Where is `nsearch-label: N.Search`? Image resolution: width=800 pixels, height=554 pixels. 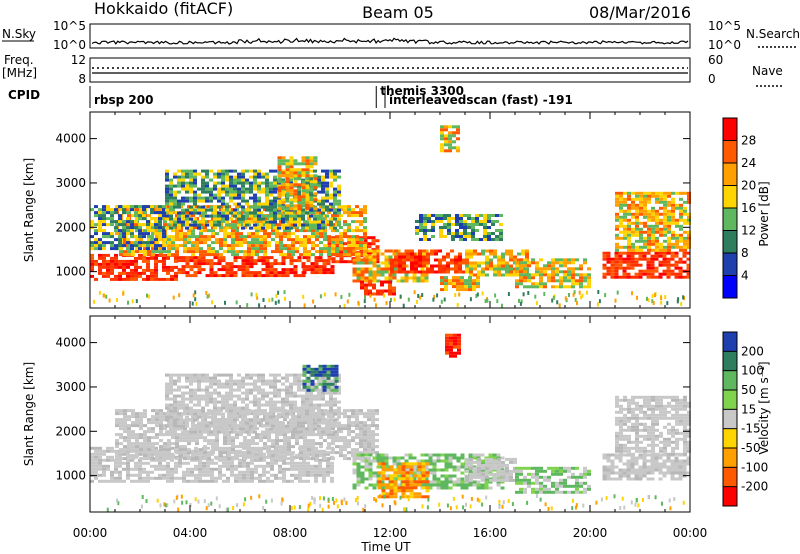 nsearch-label: N.Search is located at coordinates (773, 34).